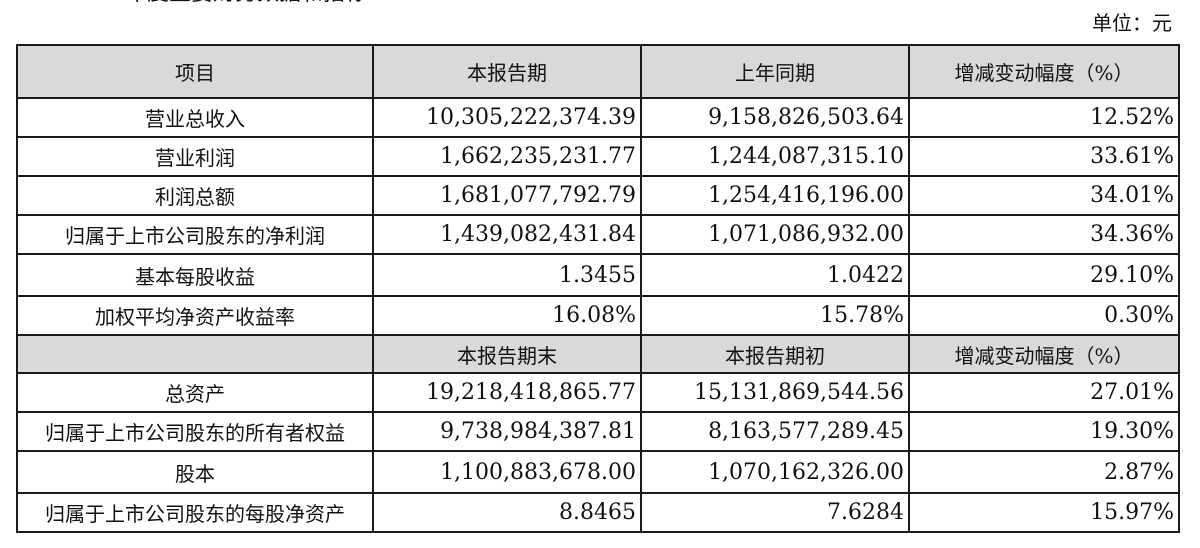 This screenshot has height=548, width=1200. I want to click on cell-prior: 1,254,416,196.00, so click(775, 195).